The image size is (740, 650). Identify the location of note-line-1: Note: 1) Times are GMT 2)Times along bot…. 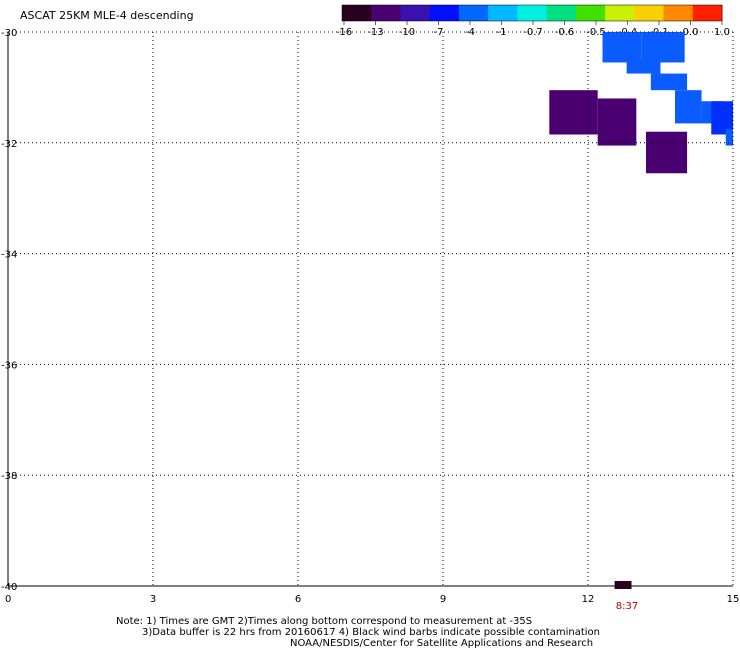
(324, 621).